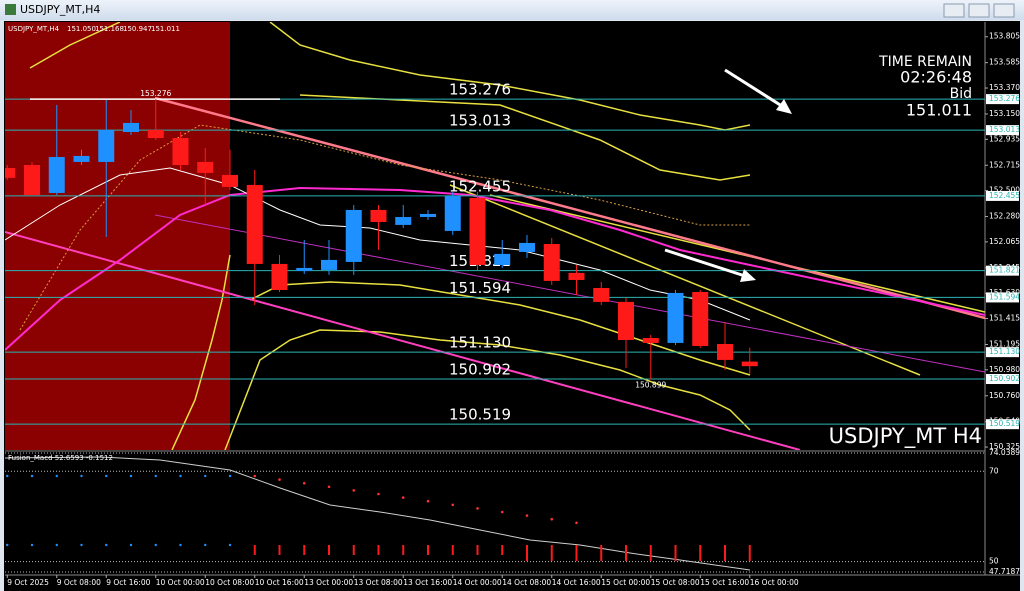 The width and height of the screenshot is (1024, 591). What do you see at coordinates (939, 110) in the screenshot?
I see `bid-value: 151.011` at bounding box center [939, 110].